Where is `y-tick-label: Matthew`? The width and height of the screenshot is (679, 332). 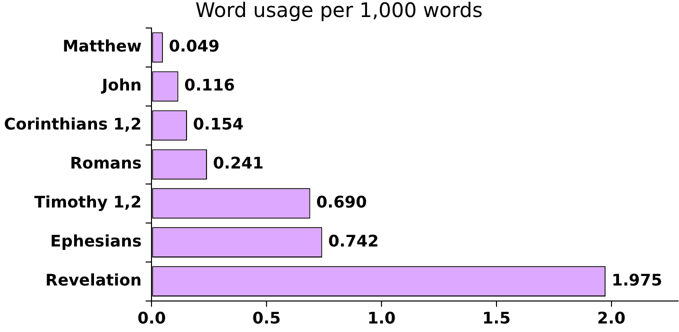
y-tick-label: Matthew is located at coordinates (102, 46).